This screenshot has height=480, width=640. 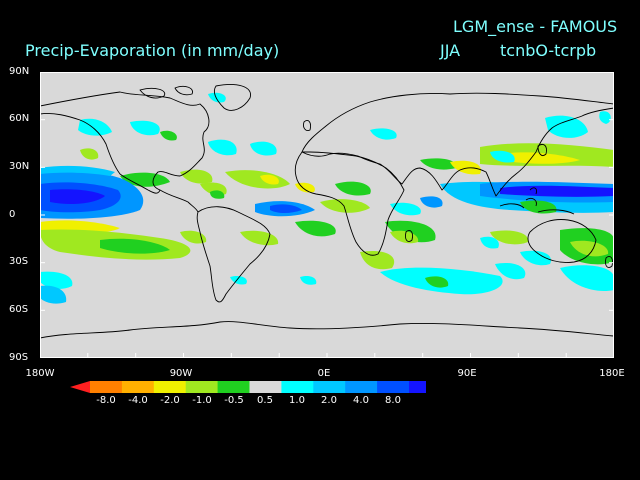 I want to click on lat-label-30s: 30S, so click(x=19, y=261).